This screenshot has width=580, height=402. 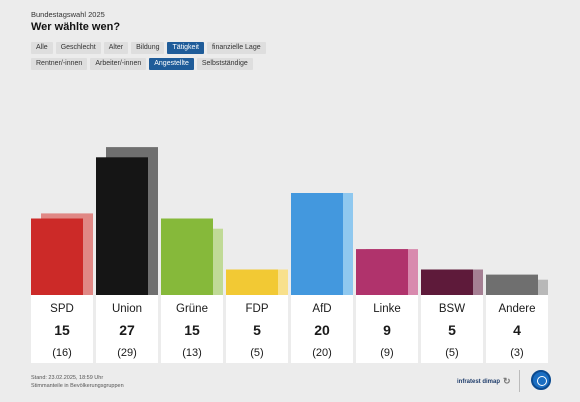 What do you see at coordinates (387, 309) in the screenshot?
I see `category-label-5: Linke` at bounding box center [387, 309].